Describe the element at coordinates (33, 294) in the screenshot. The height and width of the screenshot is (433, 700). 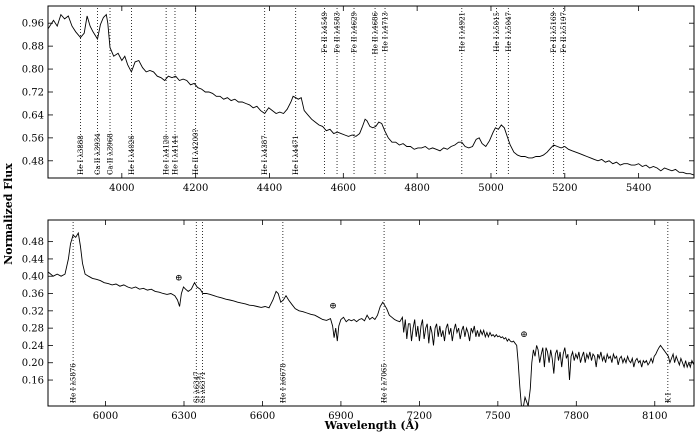
I see `y-tick-label: 0.36` at that location.